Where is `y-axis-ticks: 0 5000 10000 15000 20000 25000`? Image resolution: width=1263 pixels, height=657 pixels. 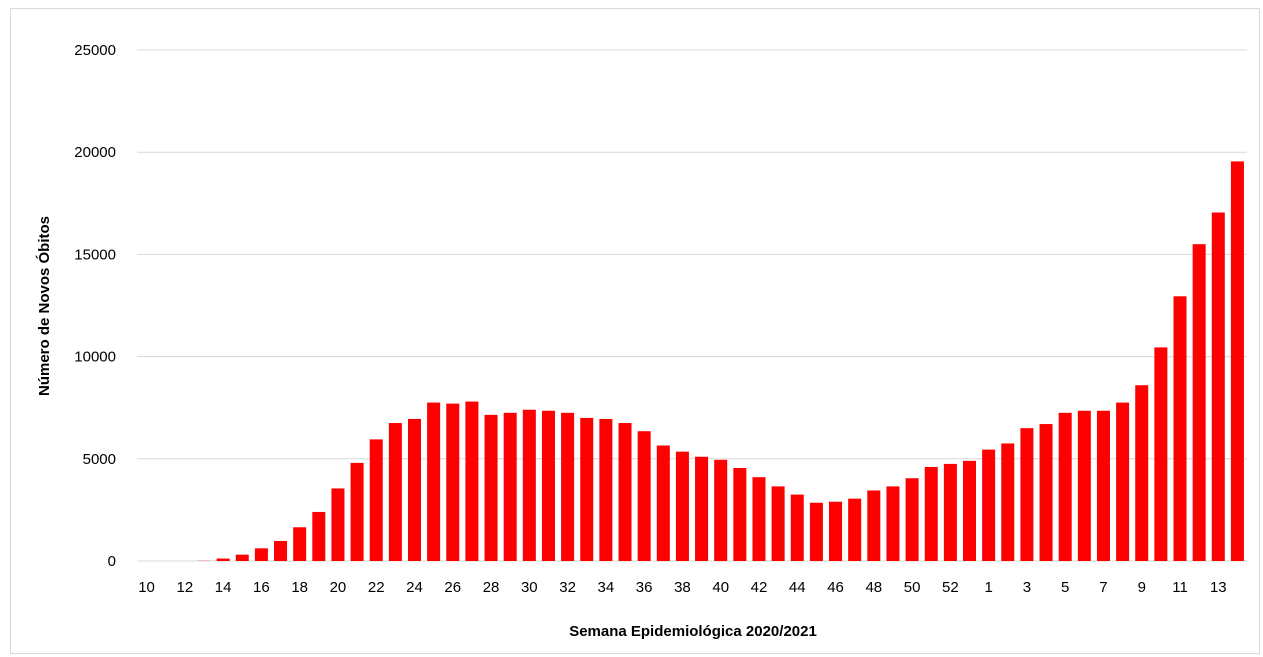 y-axis-ticks: 0 5000 10000 15000 20000 25000 is located at coordinates (95, 306).